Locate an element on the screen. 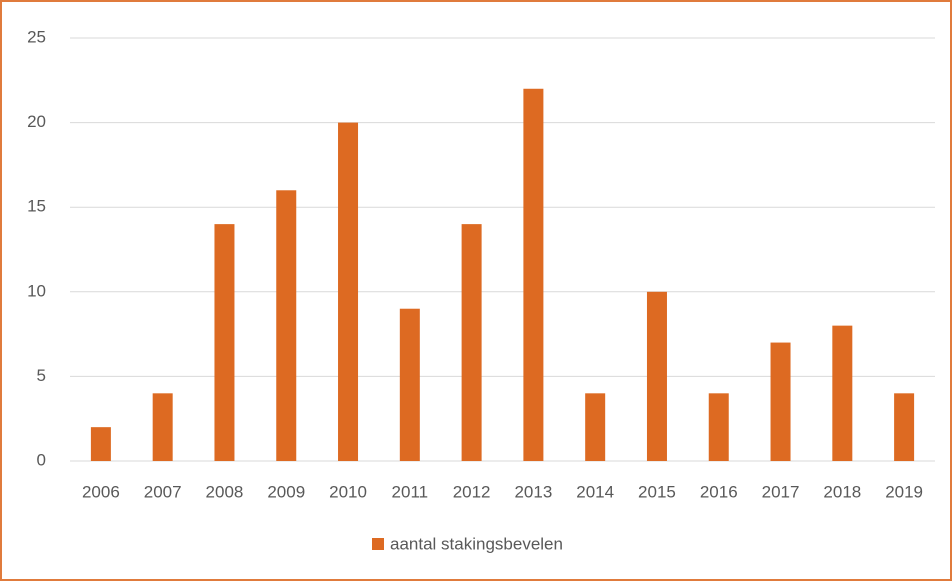 This screenshot has height=581, width=952. y-tick-label: 20 is located at coordinates (36, 121).